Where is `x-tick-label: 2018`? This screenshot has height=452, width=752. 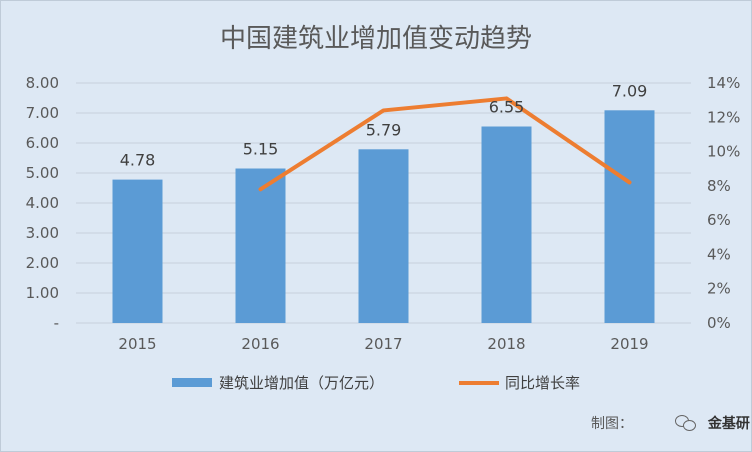
x-tick-label: 2018 is located at coordinates (506, 344).